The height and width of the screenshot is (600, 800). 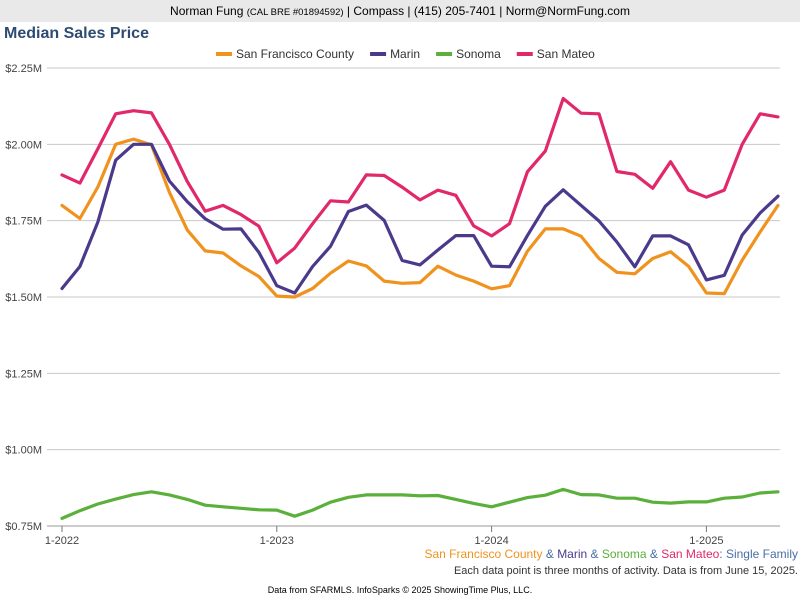 What do you see at coordinates (420, 504) in the screenshot?
I see `series-line-sonoma` at bounding box center [420, 504].